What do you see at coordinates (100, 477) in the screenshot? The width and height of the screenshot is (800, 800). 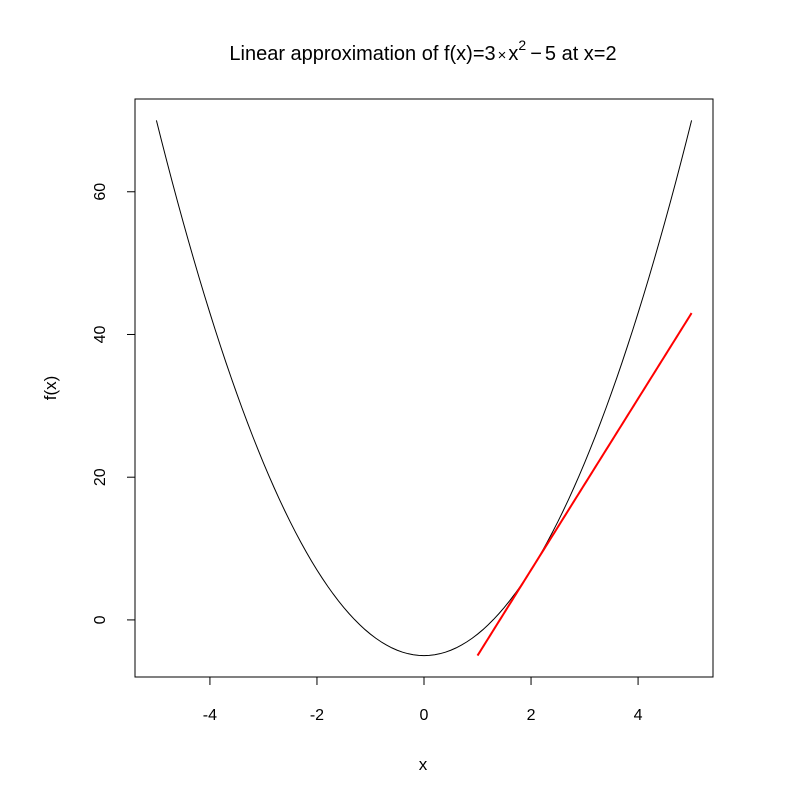 I see `y-tick-label: 20` at bounding box center [100, 477].